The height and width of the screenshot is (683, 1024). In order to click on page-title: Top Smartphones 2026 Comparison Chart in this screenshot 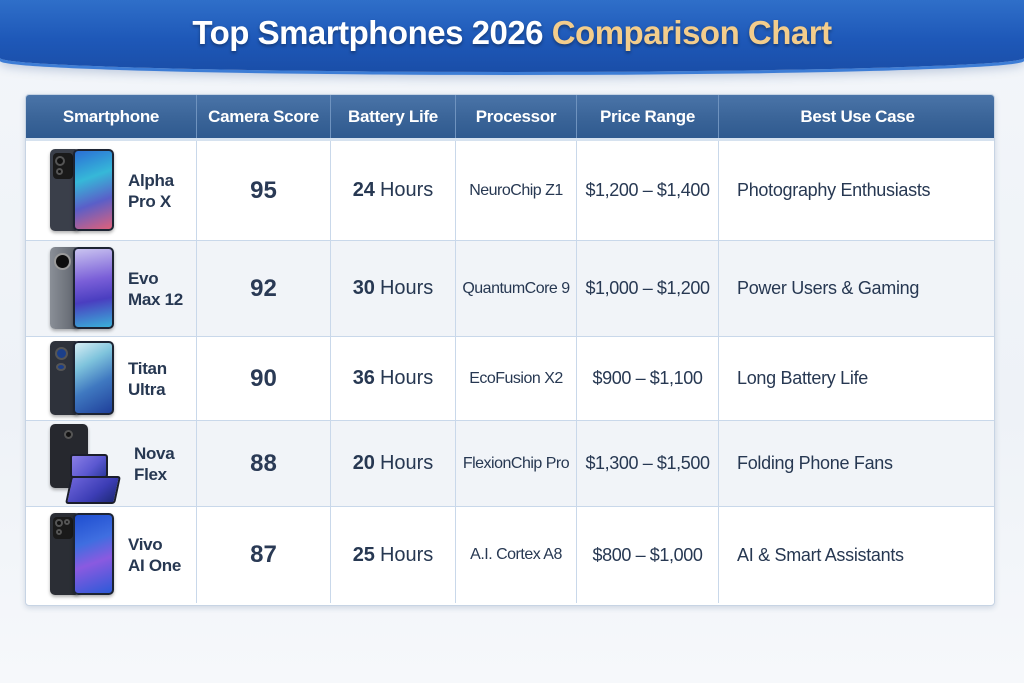, I will do `click(512, 33)`.